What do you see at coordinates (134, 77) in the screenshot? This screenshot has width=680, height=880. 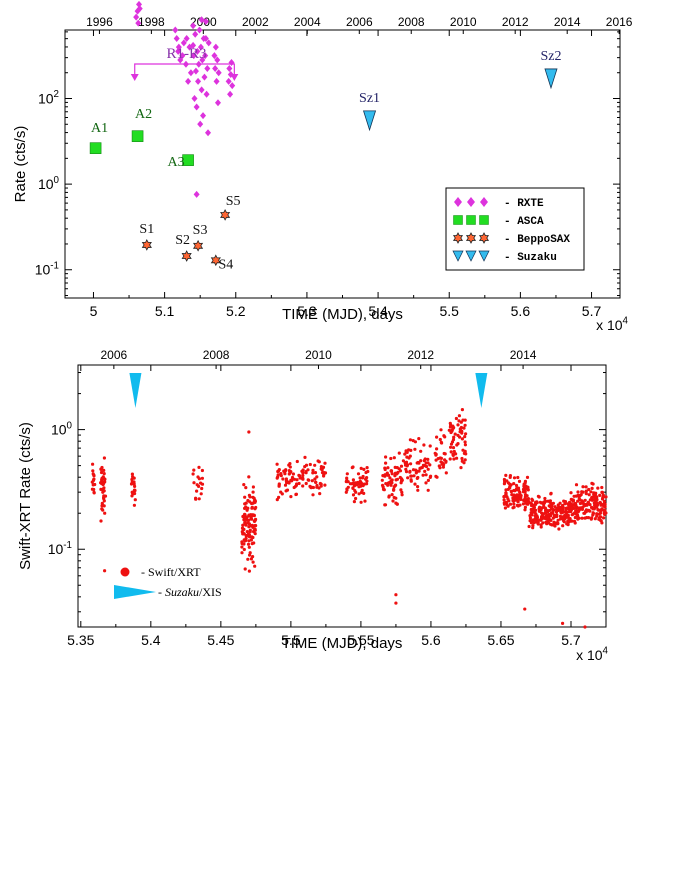 I see `rxte-bracket-arrow` at bounding box center [134, 77].